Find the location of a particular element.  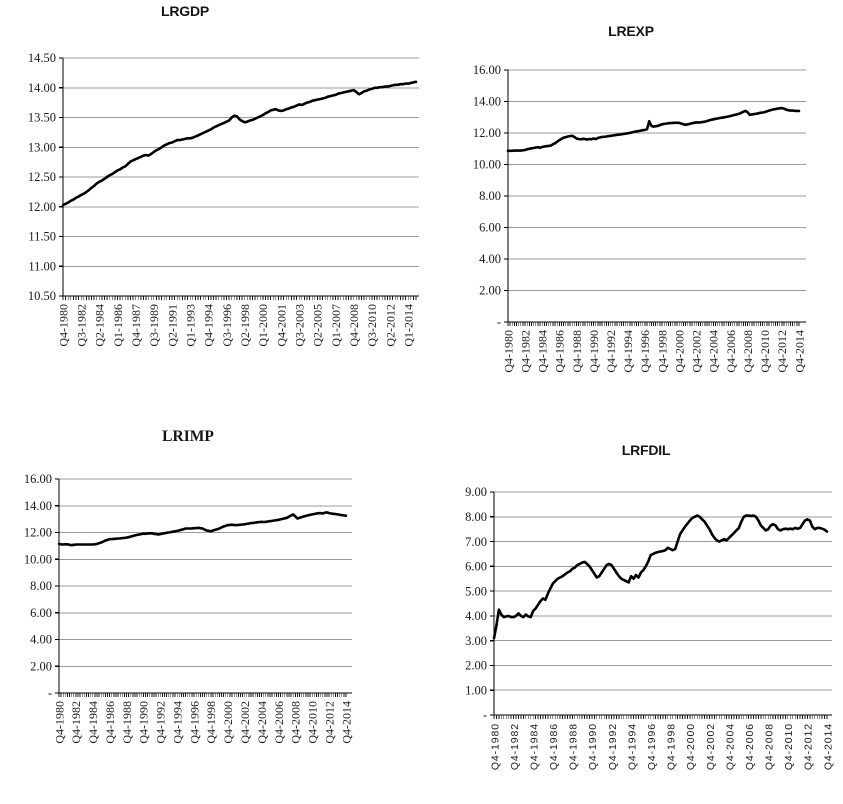

x-tick-label: Q3-1989 is located at coordinates (154, 325).